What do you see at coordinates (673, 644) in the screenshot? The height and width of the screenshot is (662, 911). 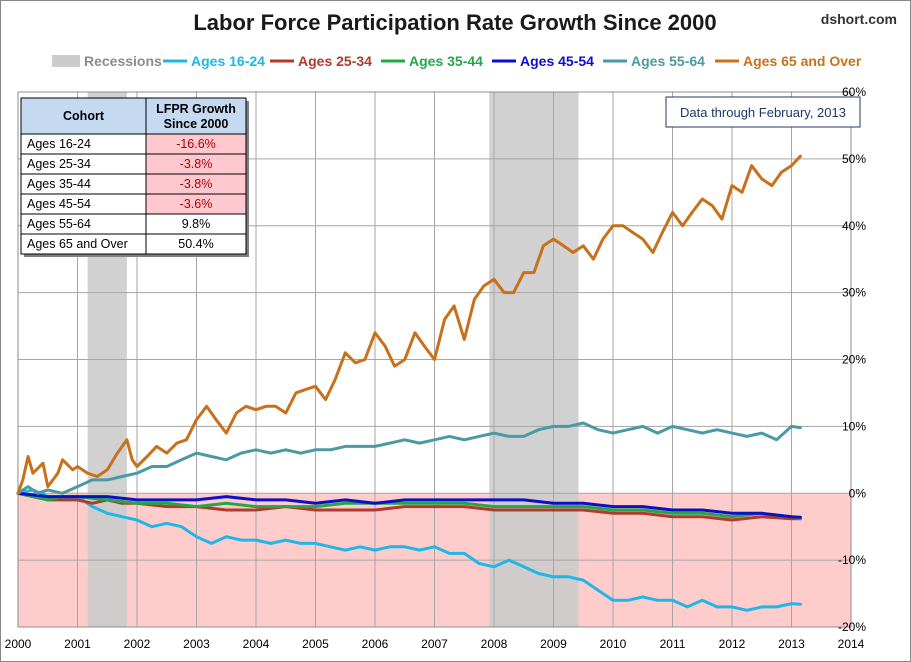 I see `x-tick-label: 2011` at bounding box center [673, 644].